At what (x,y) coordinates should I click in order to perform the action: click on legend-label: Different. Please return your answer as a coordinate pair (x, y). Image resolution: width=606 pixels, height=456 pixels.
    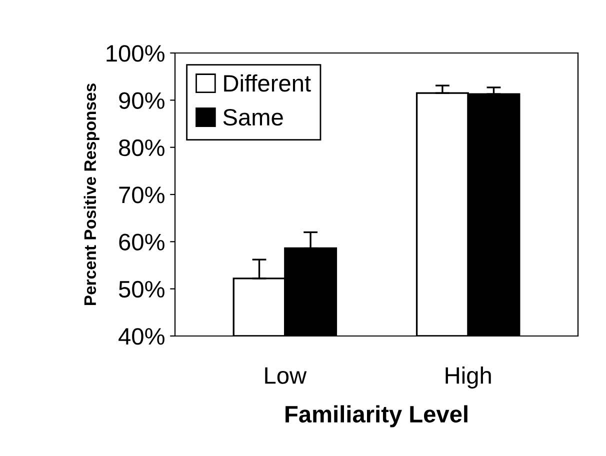
    Looking at the image, I should click on (267, 83).